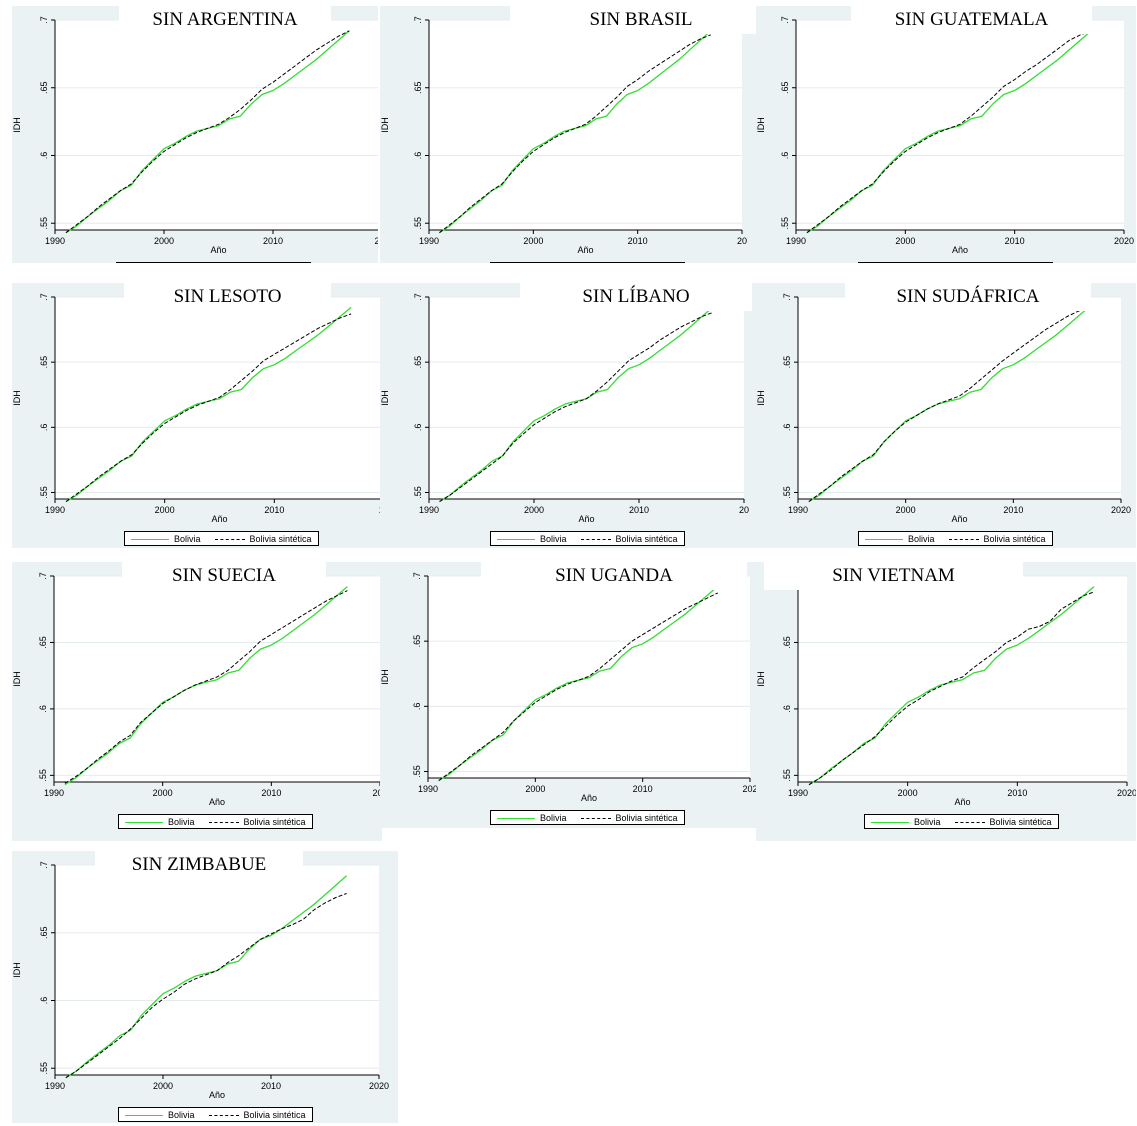 This screenshot has width=1137, height=1126. I want to click on x-tick-label: 202, so click(749, 789).